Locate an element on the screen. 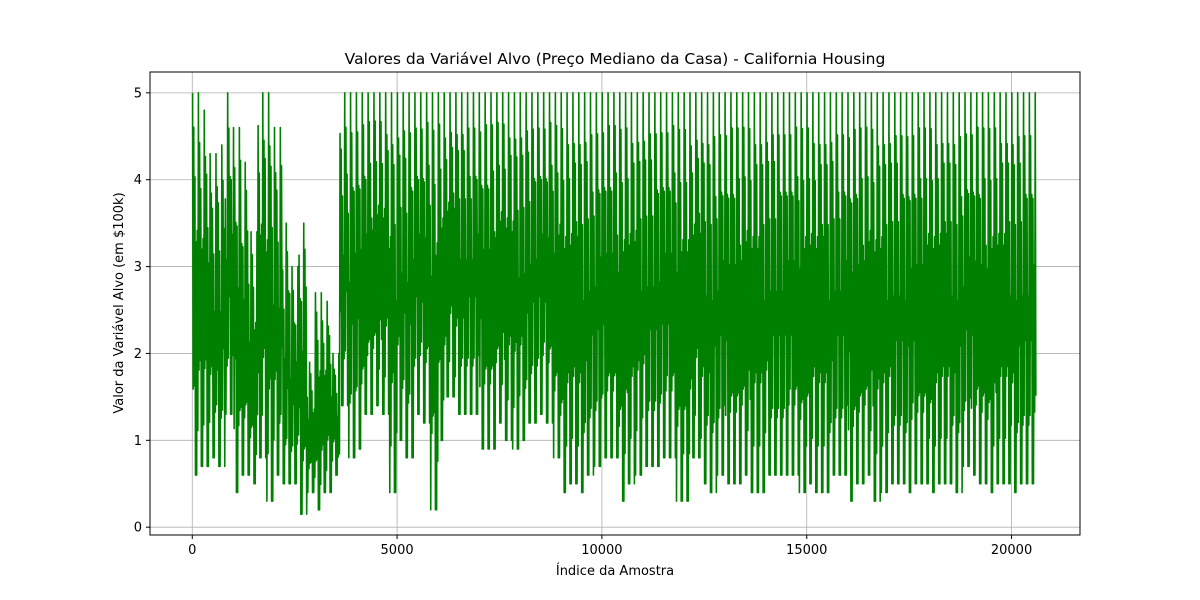 The width and height of the screenshot is (1200, 600). y-axis-label: Valor da Variável Alvo (em $100k) is located at coordinates (119, 302).